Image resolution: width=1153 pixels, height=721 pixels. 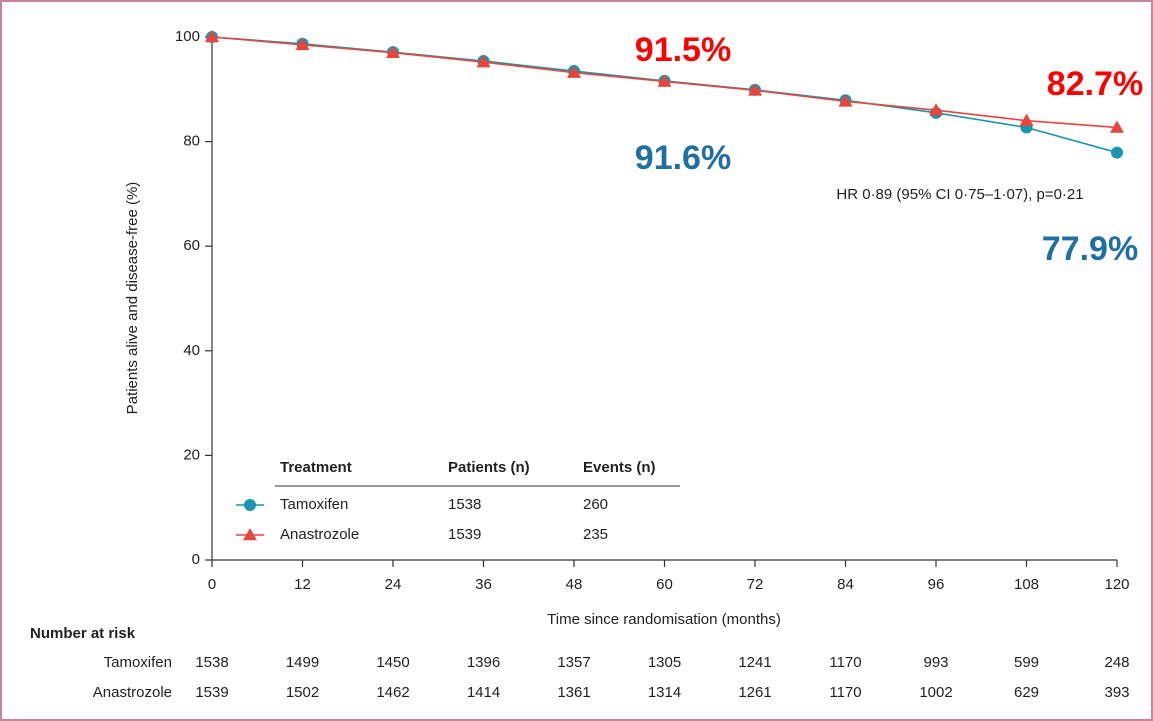 I want to click on y-tick-label: 60, so click(x=191, y=245).